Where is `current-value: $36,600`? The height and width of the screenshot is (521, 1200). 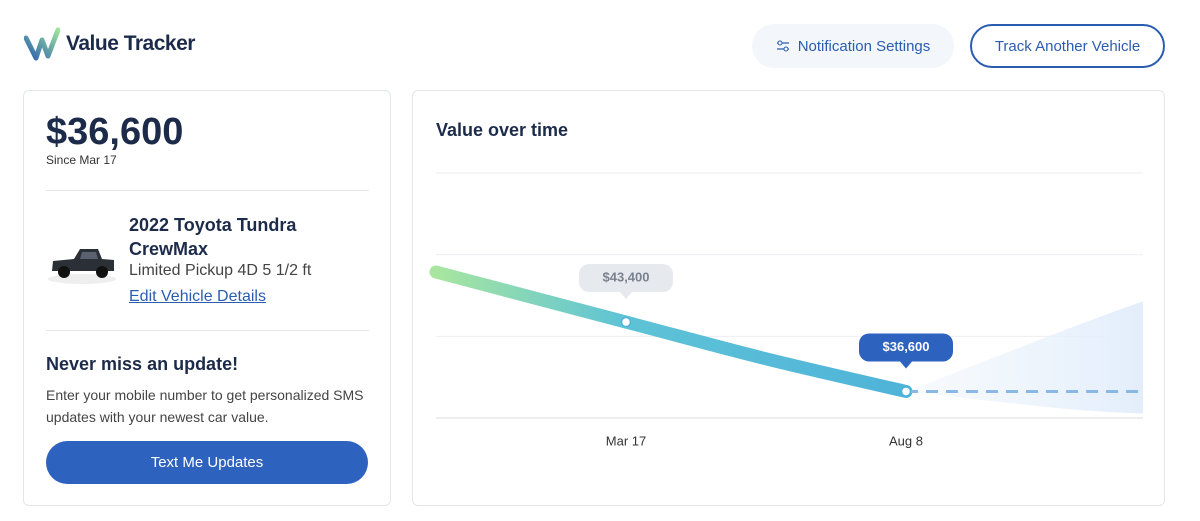
current-value: $36,600 is located at coordinates (115, 132).